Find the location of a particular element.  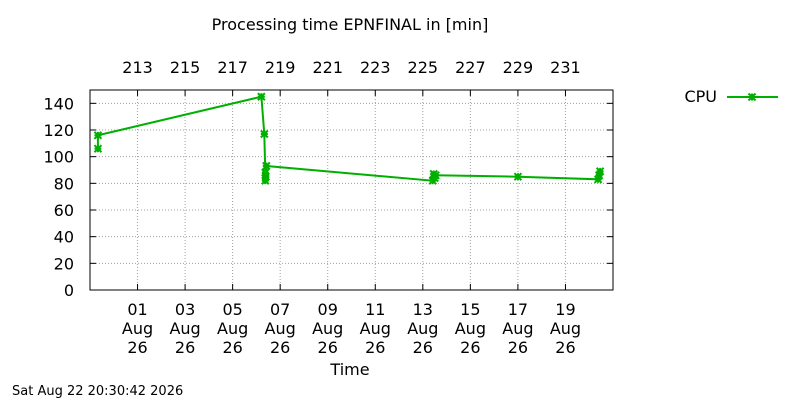

x-tick-label: 11 is located at coordinates (375, 309).